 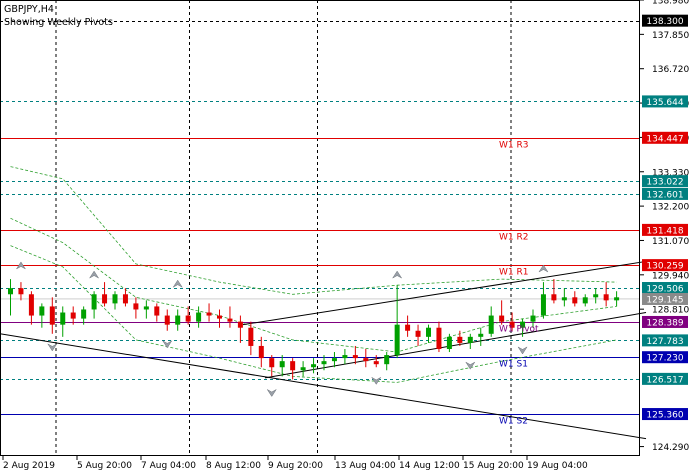 I want to click on price-tick-label: 131.070, so click(x=670, y=242).